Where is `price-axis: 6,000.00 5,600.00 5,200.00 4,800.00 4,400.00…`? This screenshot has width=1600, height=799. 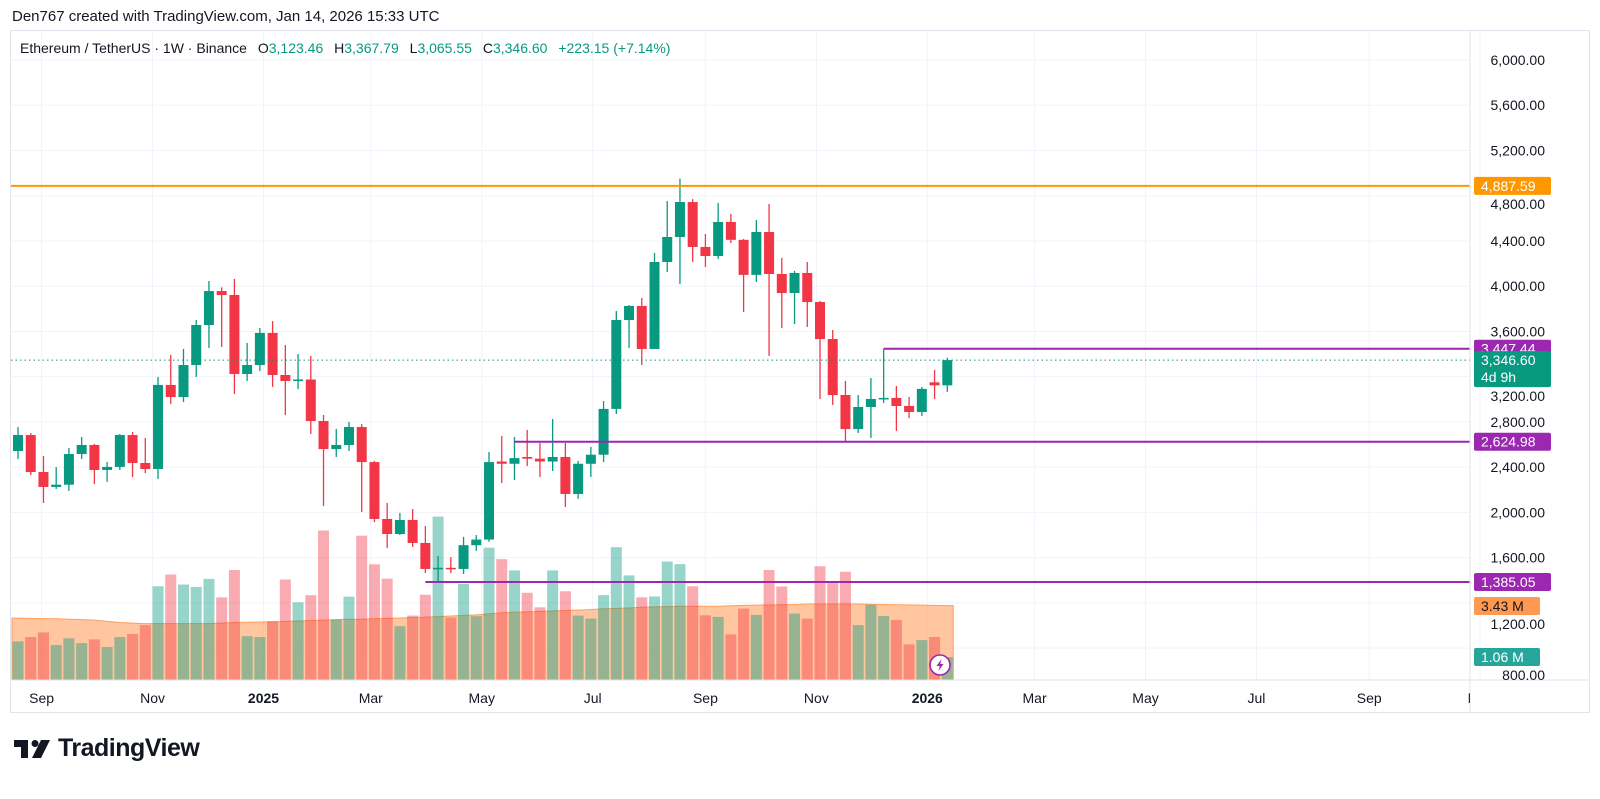 price-axis: 6,000.00 5,600.00 5,200.00 4,800.00 4,400.00… is located at coordinates (1518, 367).